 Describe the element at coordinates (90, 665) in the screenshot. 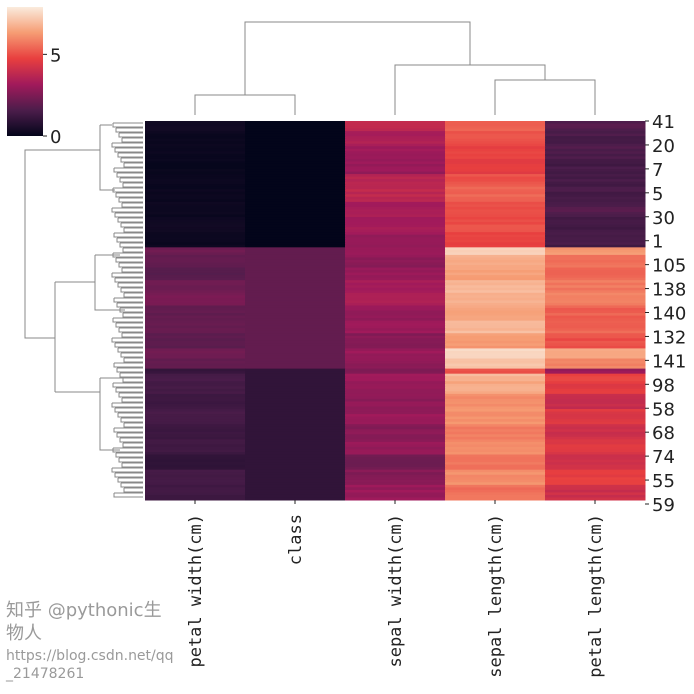

I see `watermark-csdn: https://blog.csdn.net/qq_21478261` at that location.